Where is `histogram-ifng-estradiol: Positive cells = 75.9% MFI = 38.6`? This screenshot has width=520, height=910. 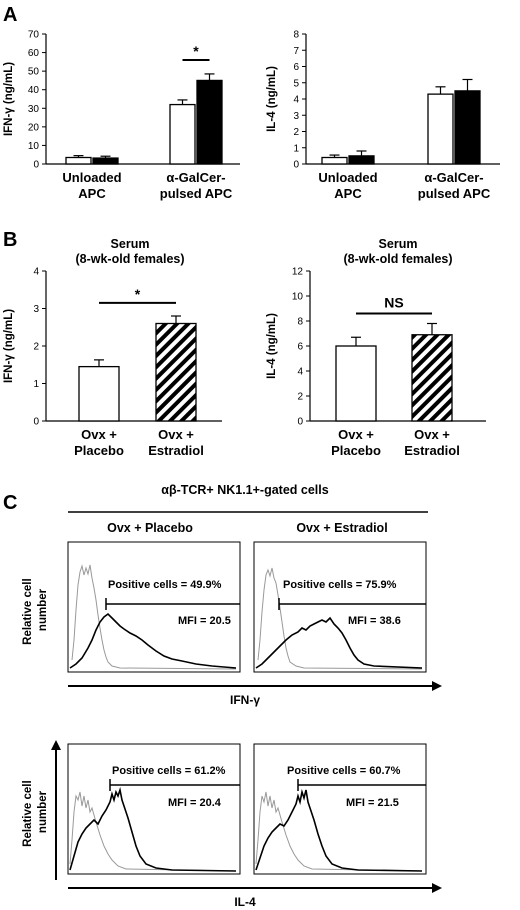 histogram-ifng-estradiol: Positive cells = 75.9% MFI = 38.6 is located at coordinates (340, 607).